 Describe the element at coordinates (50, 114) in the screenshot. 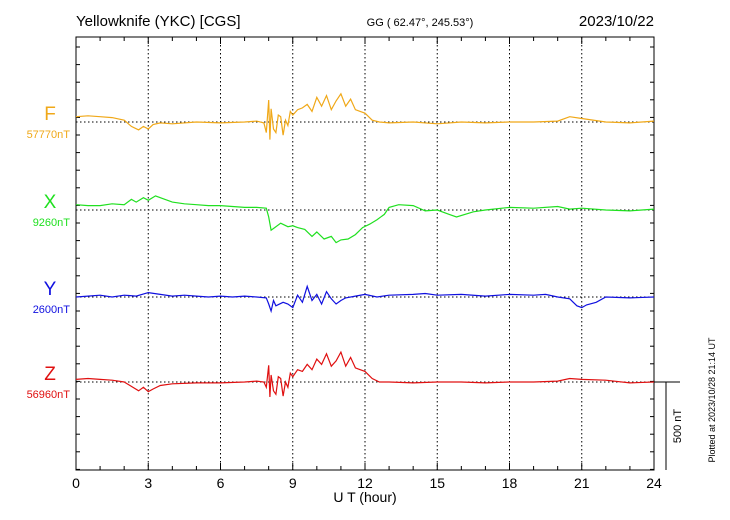

I see `series-name-f: F` at that location.